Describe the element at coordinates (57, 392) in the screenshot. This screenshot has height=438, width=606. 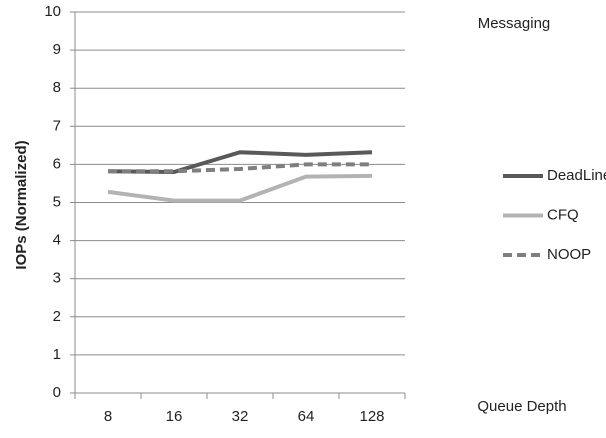
I see `y-tick-label: 0` at that location.